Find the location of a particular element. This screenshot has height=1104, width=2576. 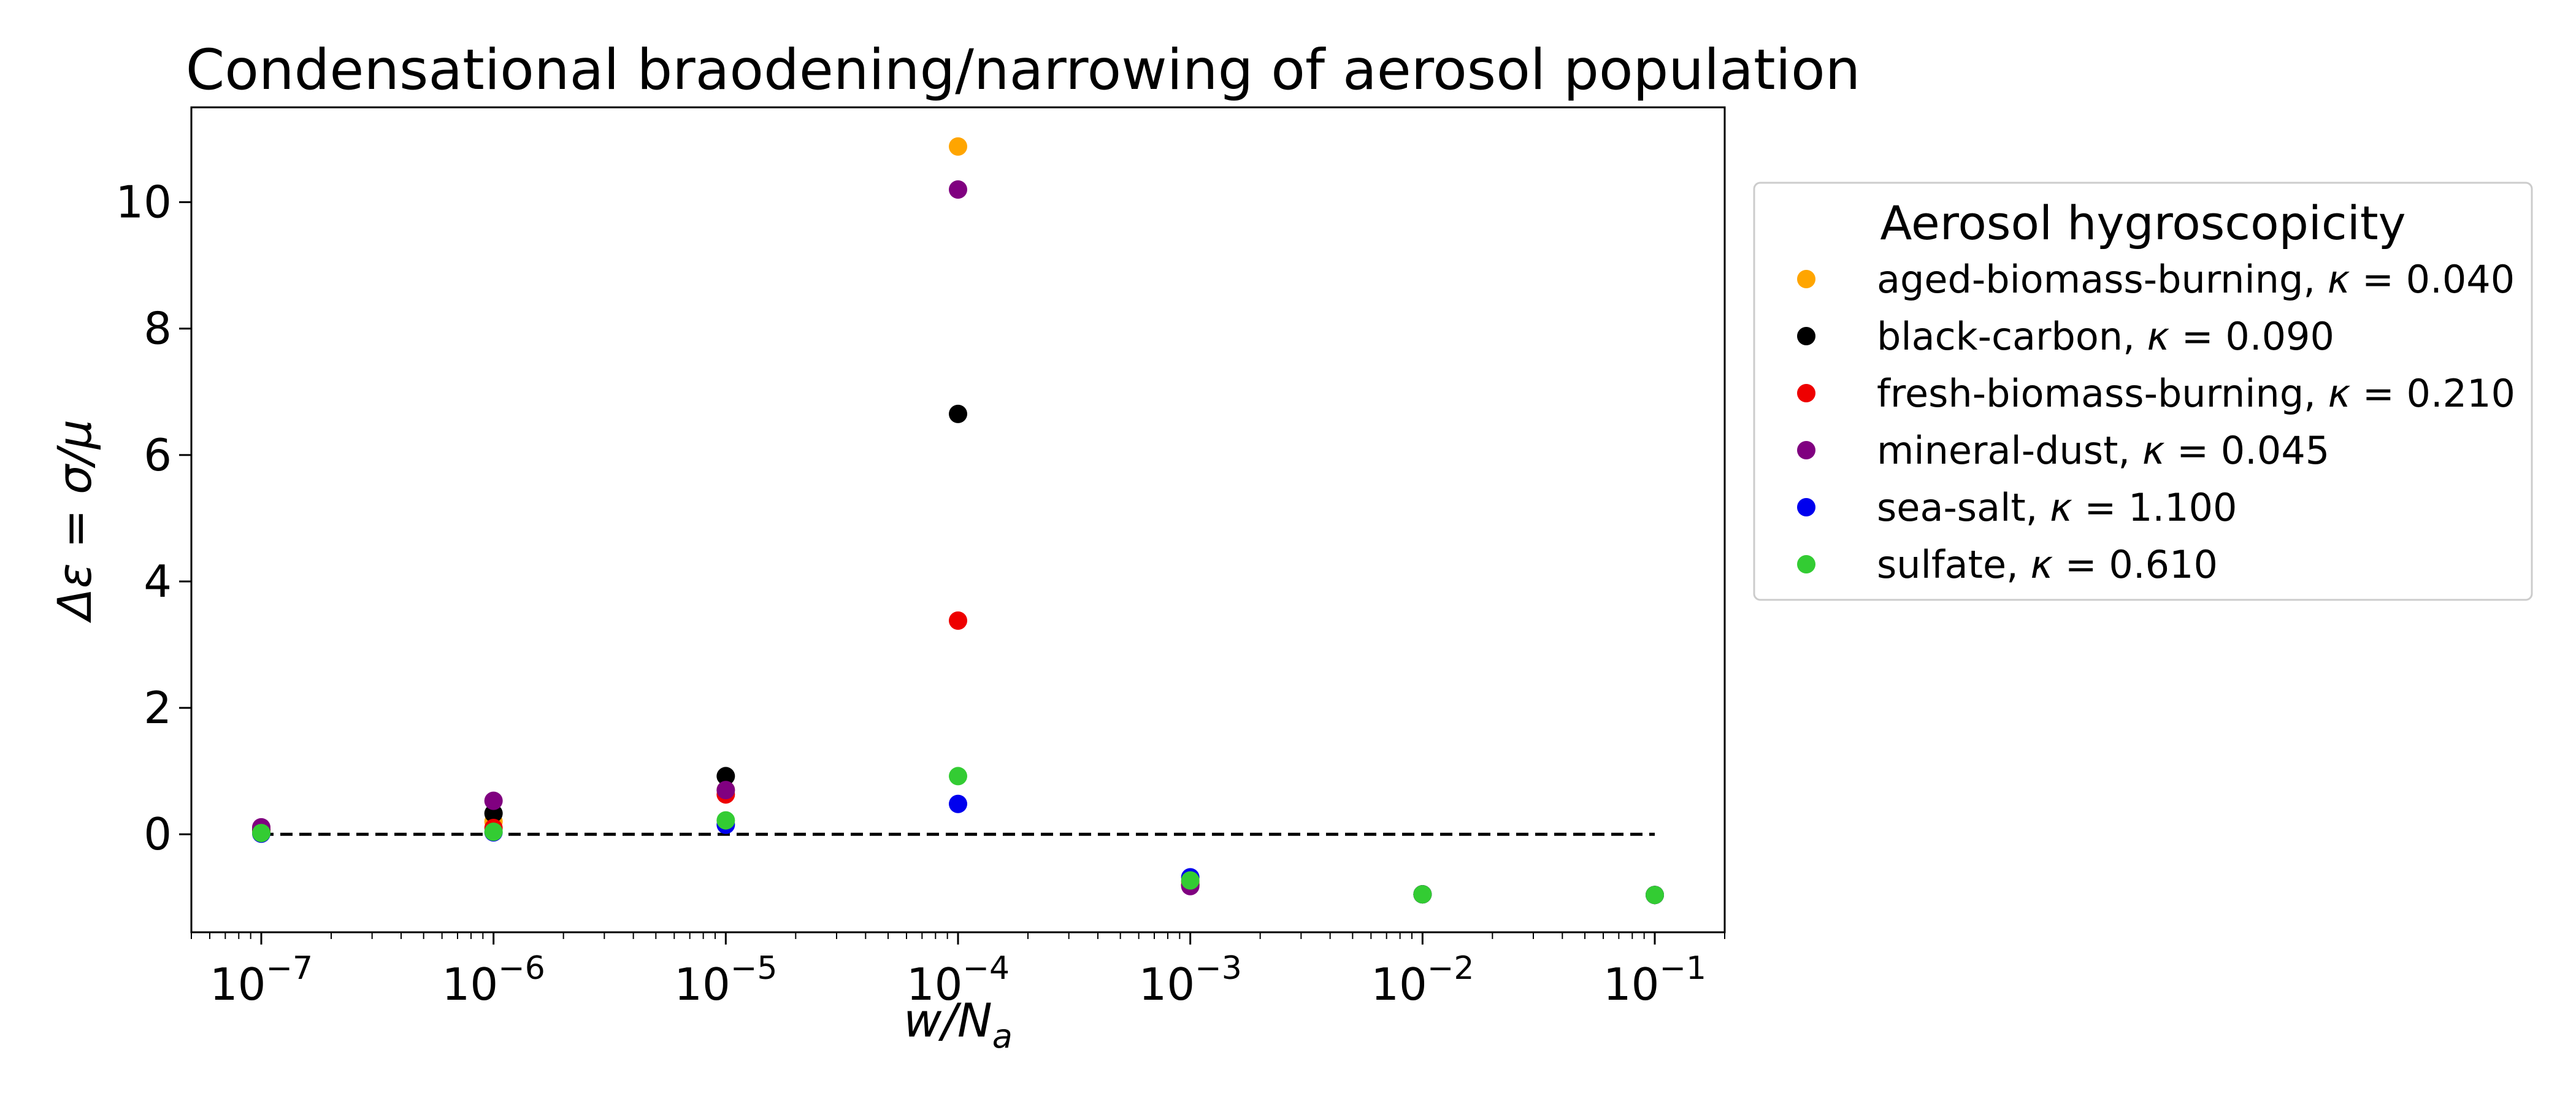

legend-marker-sea-salt is located at coordinates (1806, 507).